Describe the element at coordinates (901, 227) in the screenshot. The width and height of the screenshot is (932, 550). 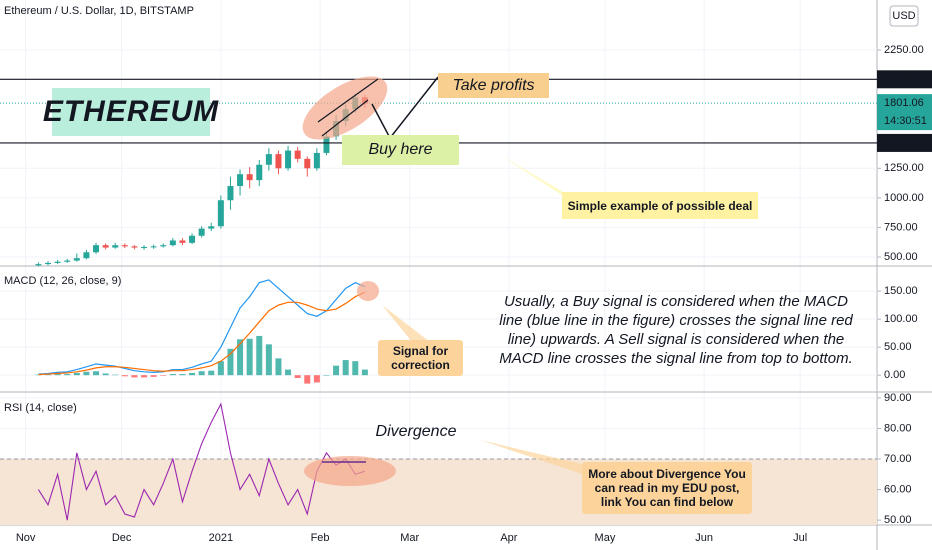
I see `y-tick-label: 750.00` at that location.